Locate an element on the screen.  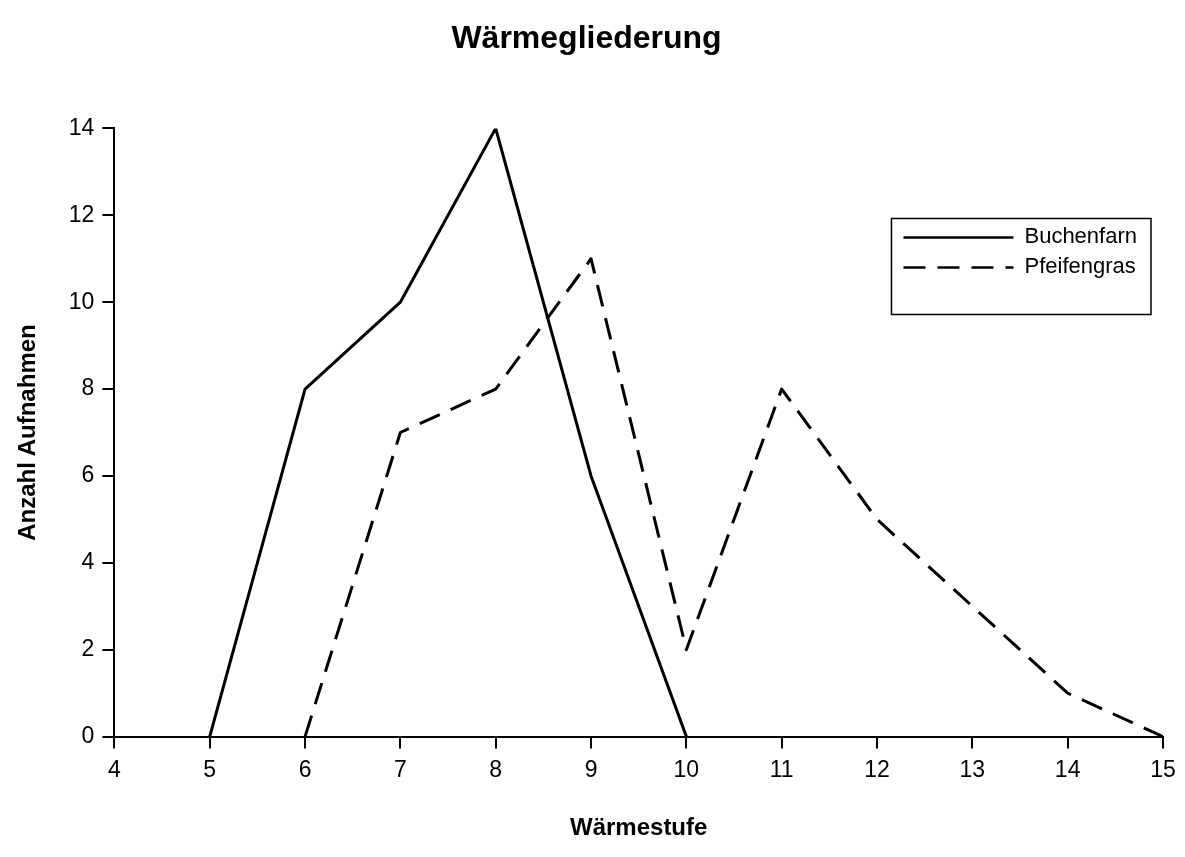
legend-label: Buchenfarn is located at coordinates (1081, 236).